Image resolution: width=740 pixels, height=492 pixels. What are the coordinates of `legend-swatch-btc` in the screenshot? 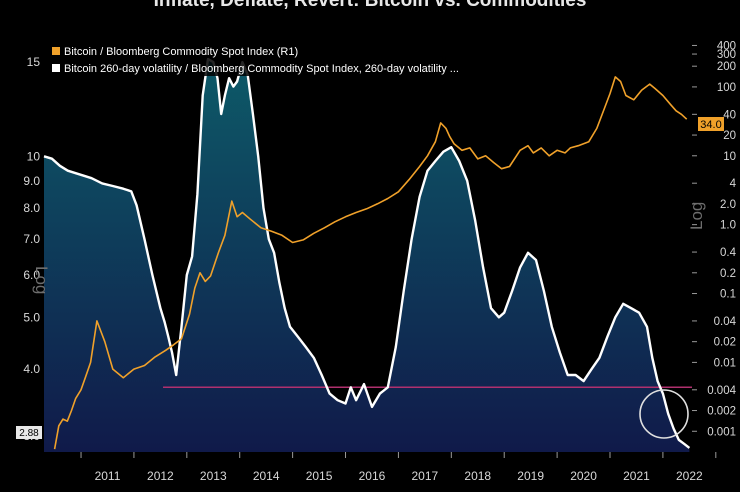 It's located at (56, 51).